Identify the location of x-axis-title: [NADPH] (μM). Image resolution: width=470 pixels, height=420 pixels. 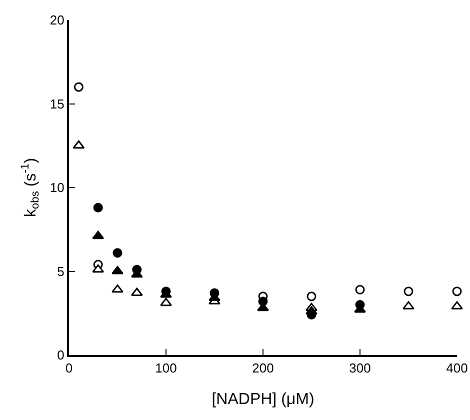
(263, 399).